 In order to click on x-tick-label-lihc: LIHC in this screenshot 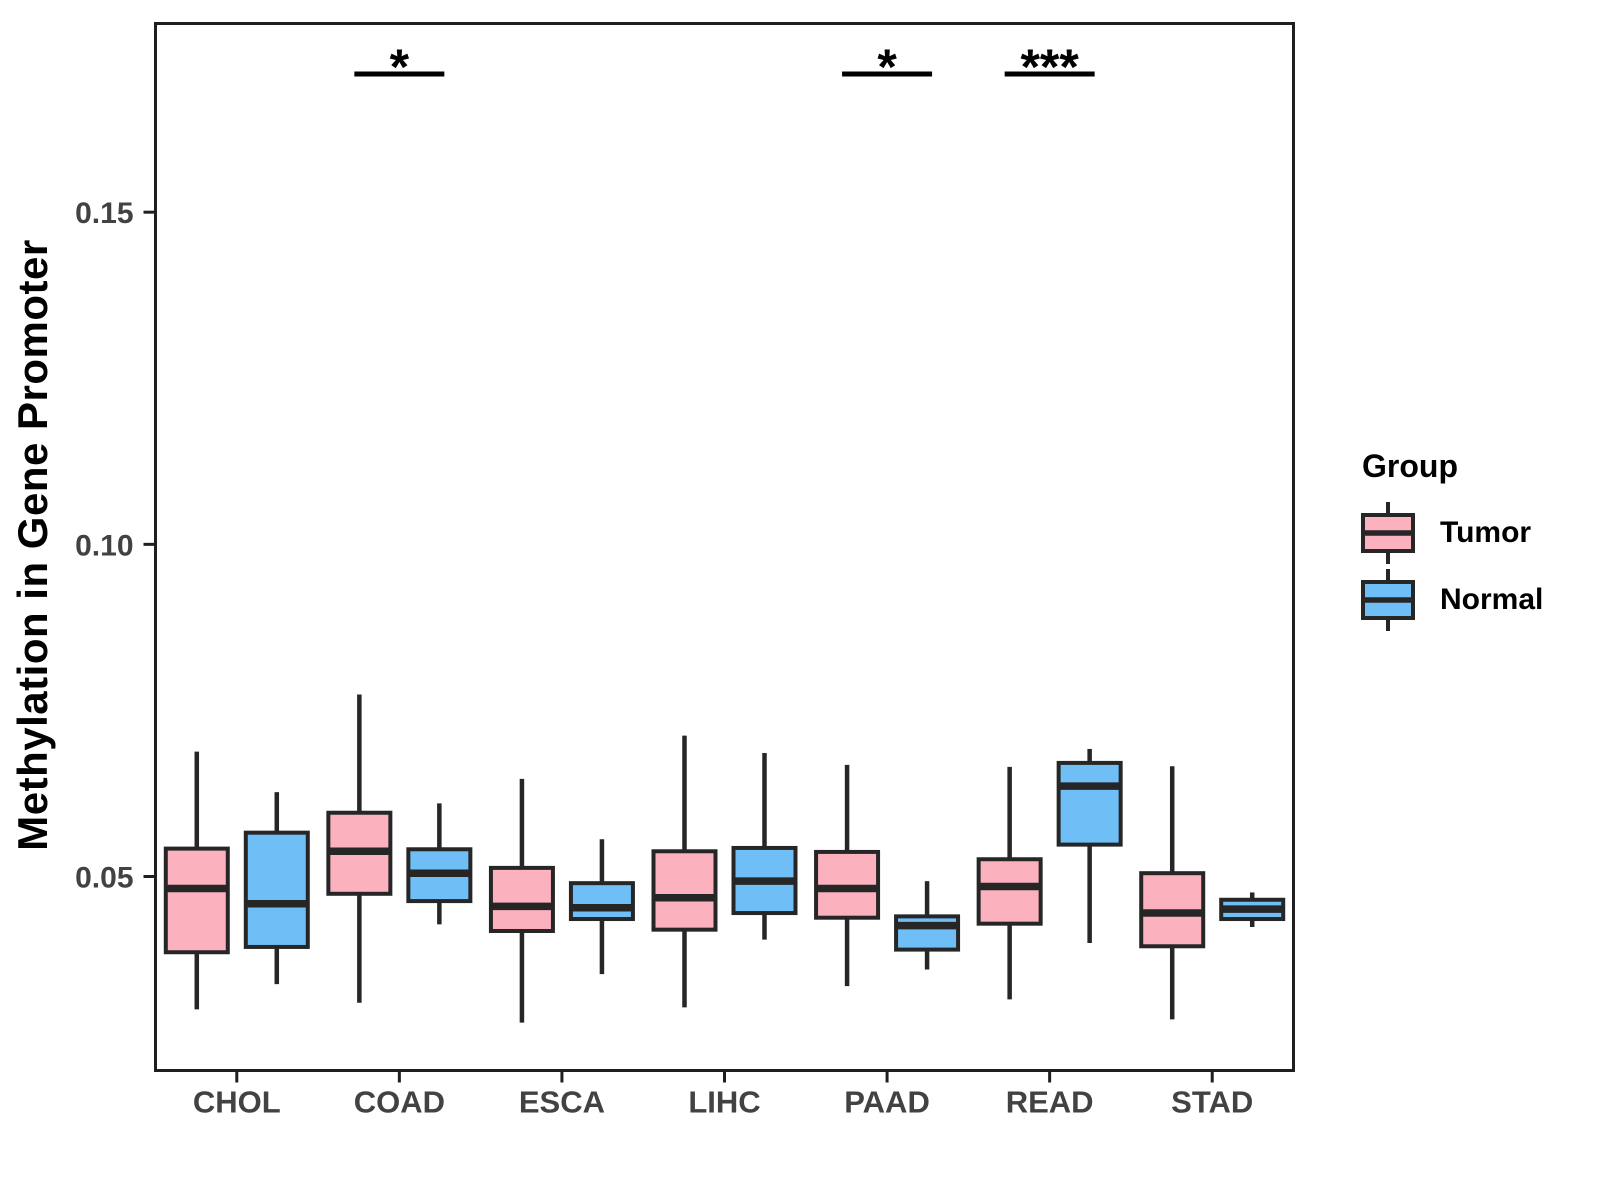, I will do `click(724, 1102)`.